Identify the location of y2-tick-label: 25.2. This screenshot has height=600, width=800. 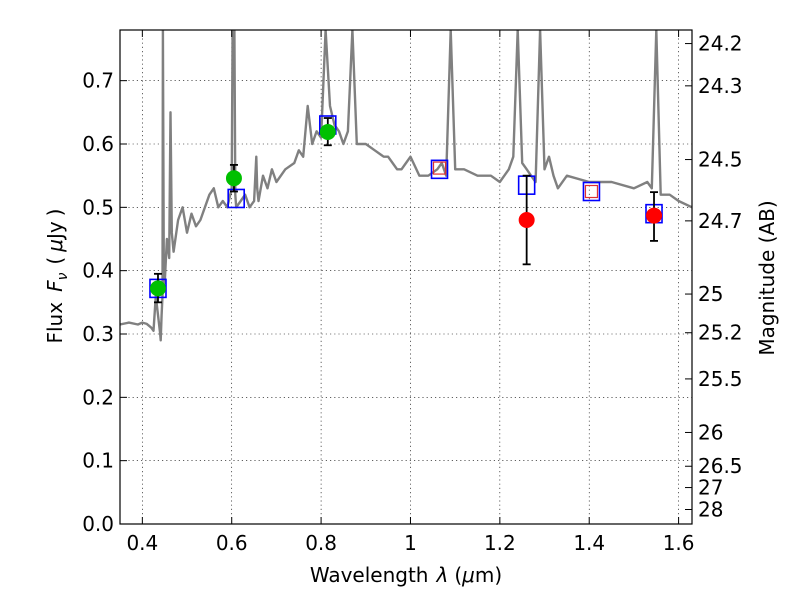
(720, 333).